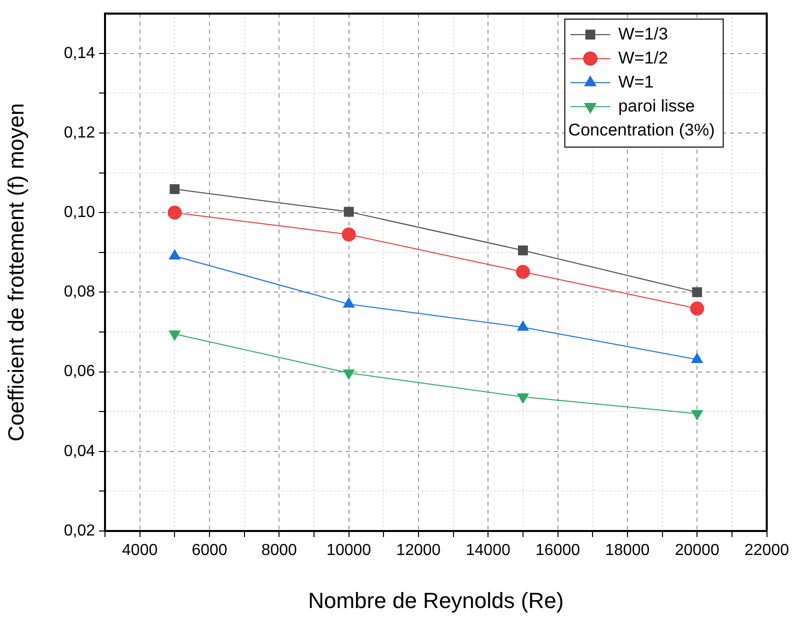 This screenshot has height=619, width=793. I want to click on y-tick-label: 0,04, so click(80, 451).